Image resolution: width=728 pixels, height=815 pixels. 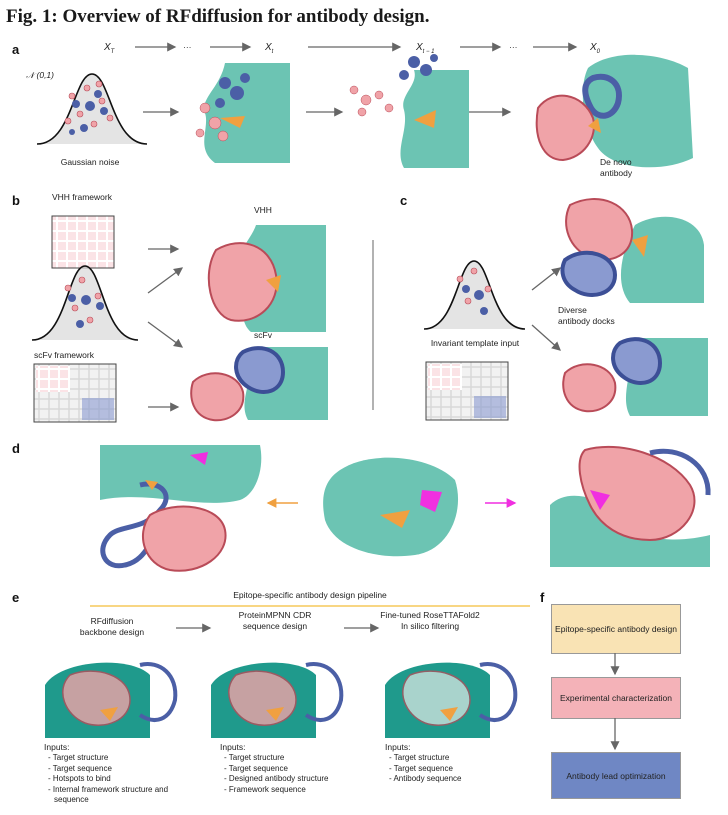 I want to click on step-xt: Xt, so click(x=269, y=48).